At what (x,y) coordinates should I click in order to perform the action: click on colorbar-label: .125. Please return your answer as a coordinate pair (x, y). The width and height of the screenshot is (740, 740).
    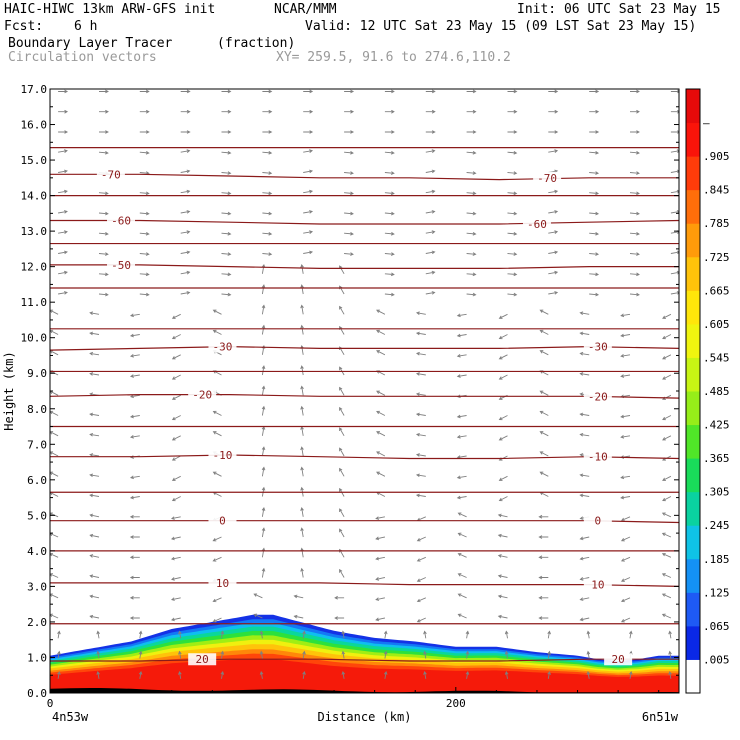
    Looking at the image, I should click on (716, 592).